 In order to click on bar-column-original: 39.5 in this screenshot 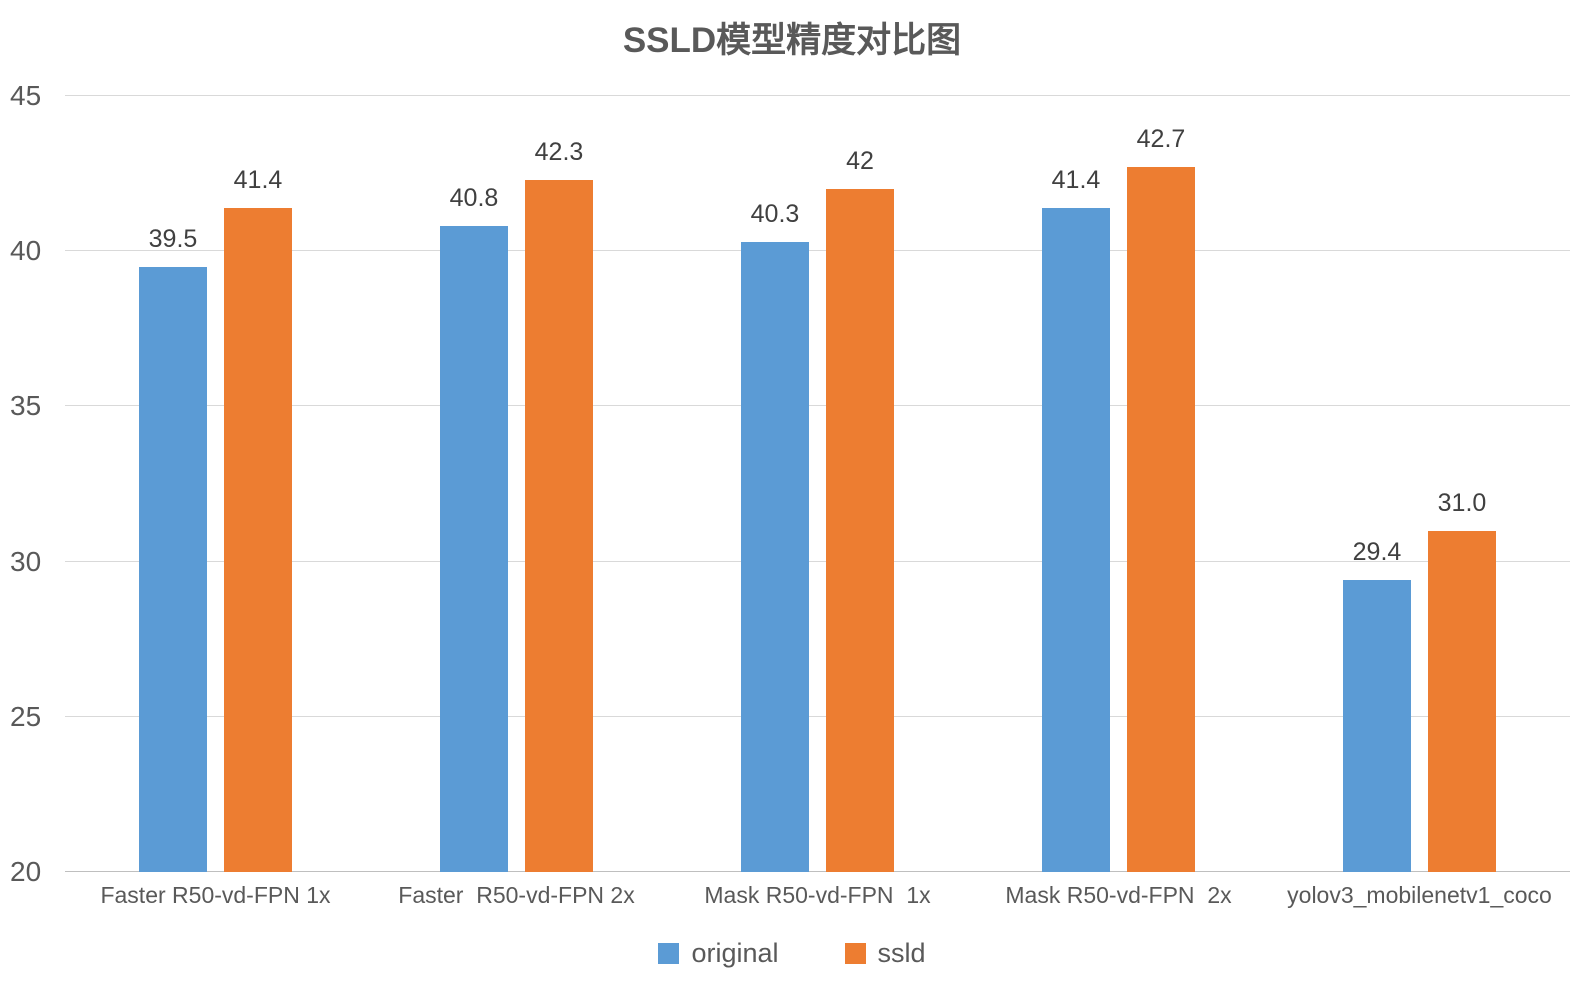, I will do `click(173, 548)`.